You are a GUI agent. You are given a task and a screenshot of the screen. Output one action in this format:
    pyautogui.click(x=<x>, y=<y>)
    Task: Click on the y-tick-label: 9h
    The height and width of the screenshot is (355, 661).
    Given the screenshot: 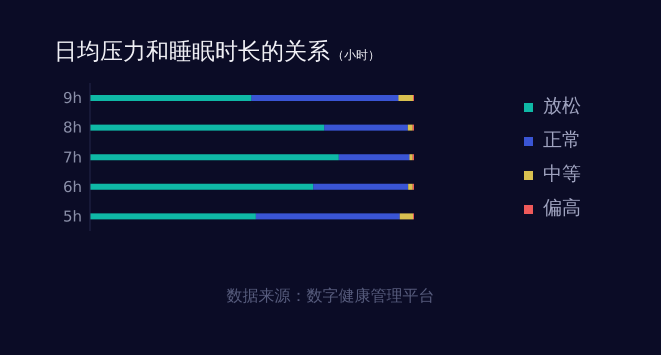 What is the action you would take?
    pyautogui.click(x=72, y=98)
    